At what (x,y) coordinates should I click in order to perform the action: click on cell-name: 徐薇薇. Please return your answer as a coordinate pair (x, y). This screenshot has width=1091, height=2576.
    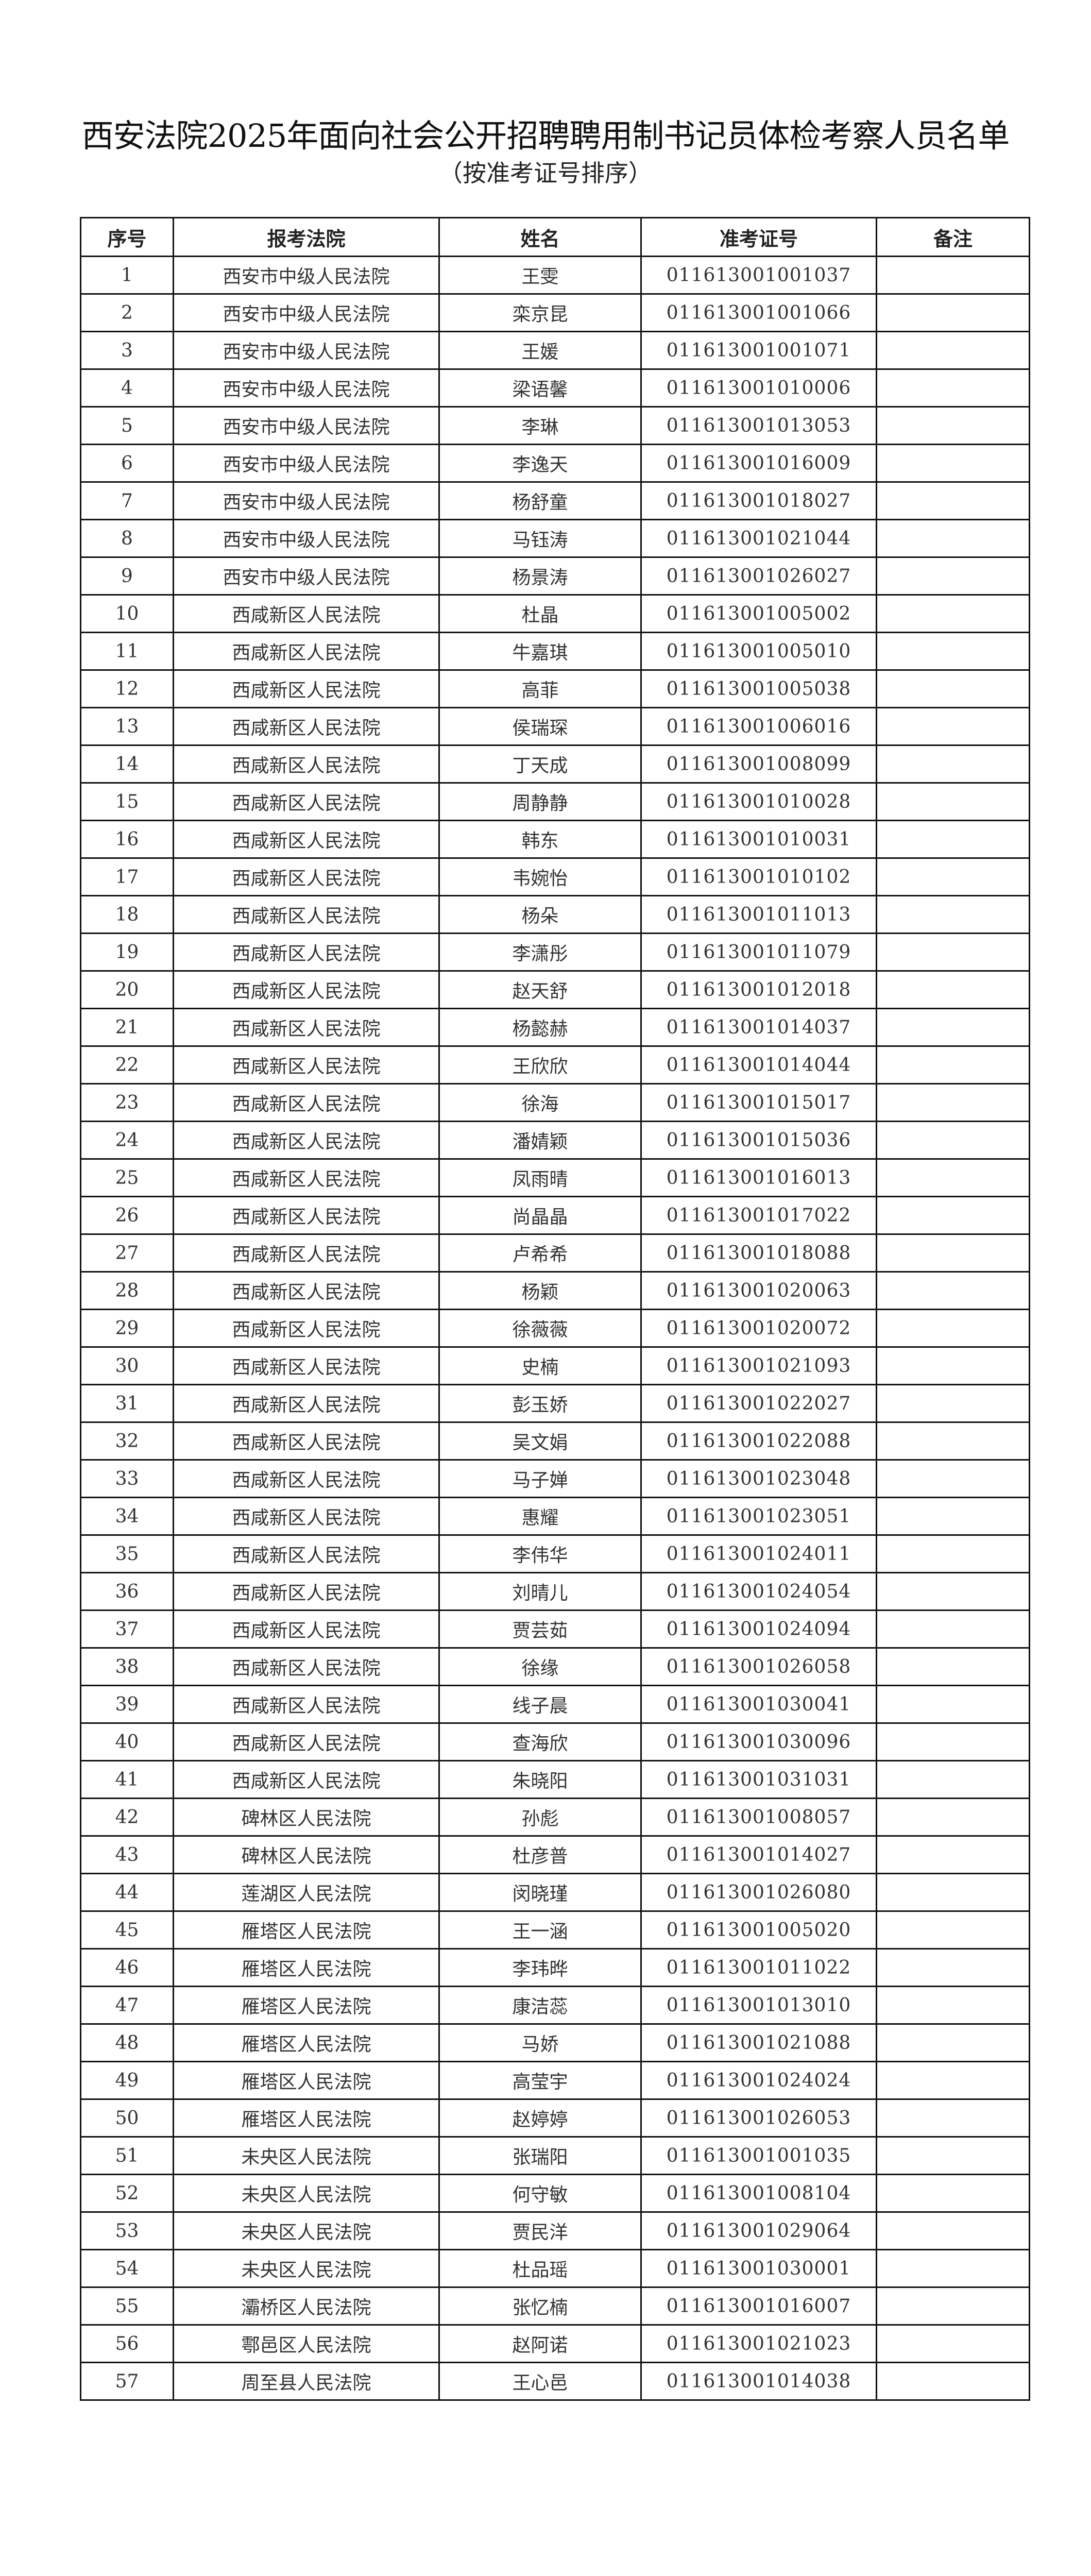
    Looking at the image, I should click on (540, 1328).